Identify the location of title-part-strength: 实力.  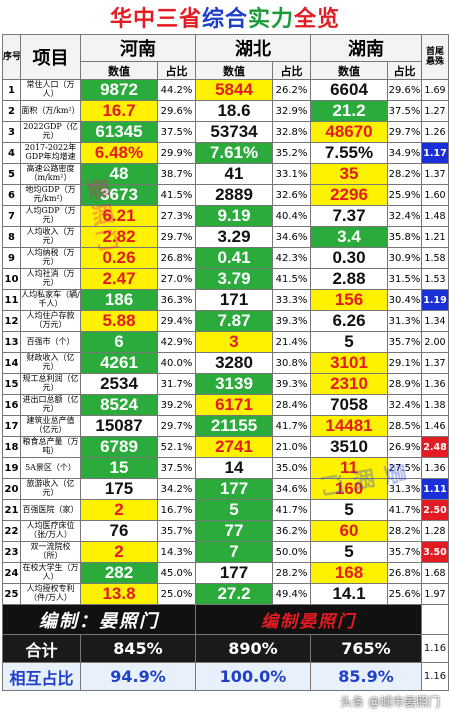
(271, 19).